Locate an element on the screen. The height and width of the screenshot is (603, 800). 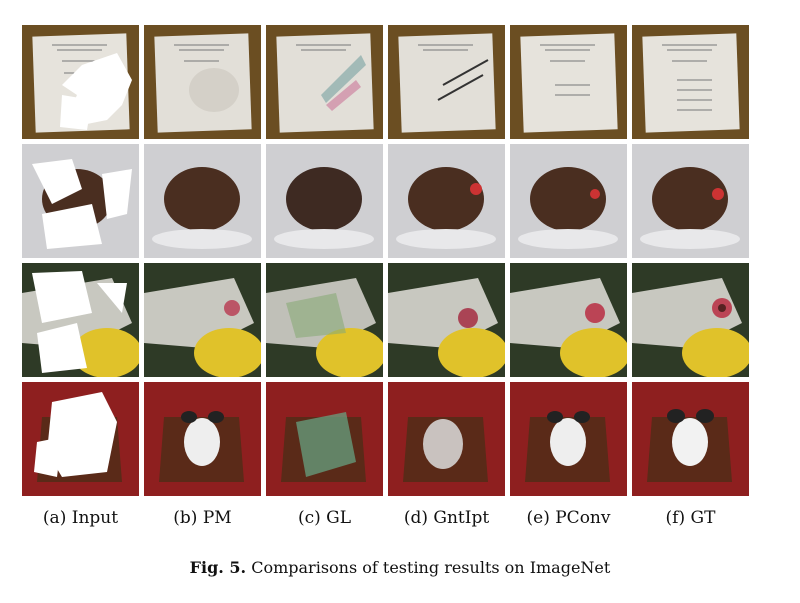
column-label-pconv: (e) PConv is located at coordinates (568, 518).